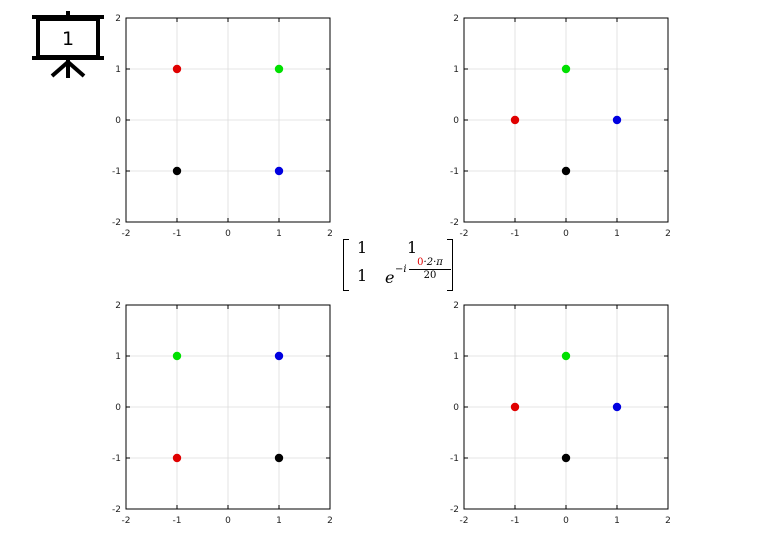 This screenshot has height=544, width=758. Describe the element at coordinates (412, 247) in the screenshot. I see `matrix-cell-r1c2: 1` at that location.